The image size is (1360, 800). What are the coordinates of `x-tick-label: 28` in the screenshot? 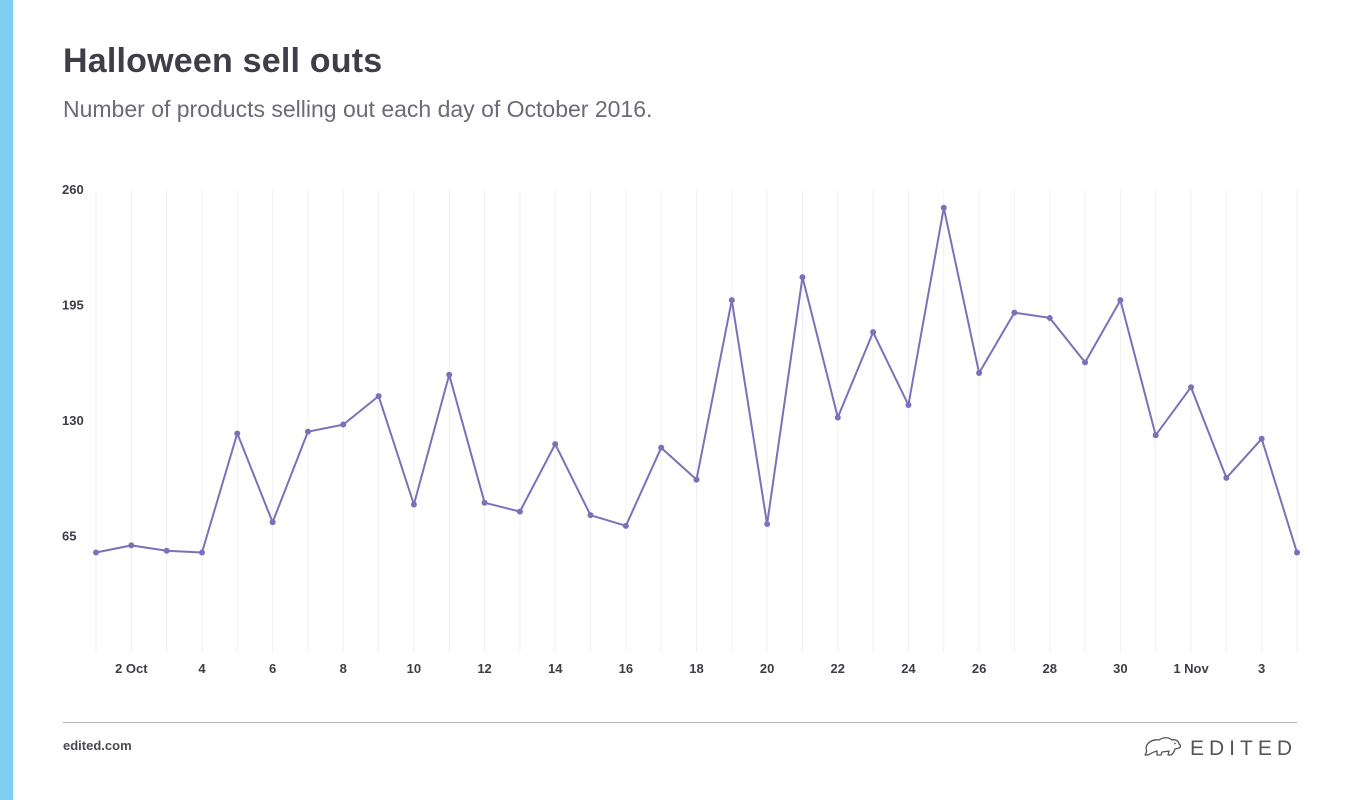 It's located at (1050, 668).